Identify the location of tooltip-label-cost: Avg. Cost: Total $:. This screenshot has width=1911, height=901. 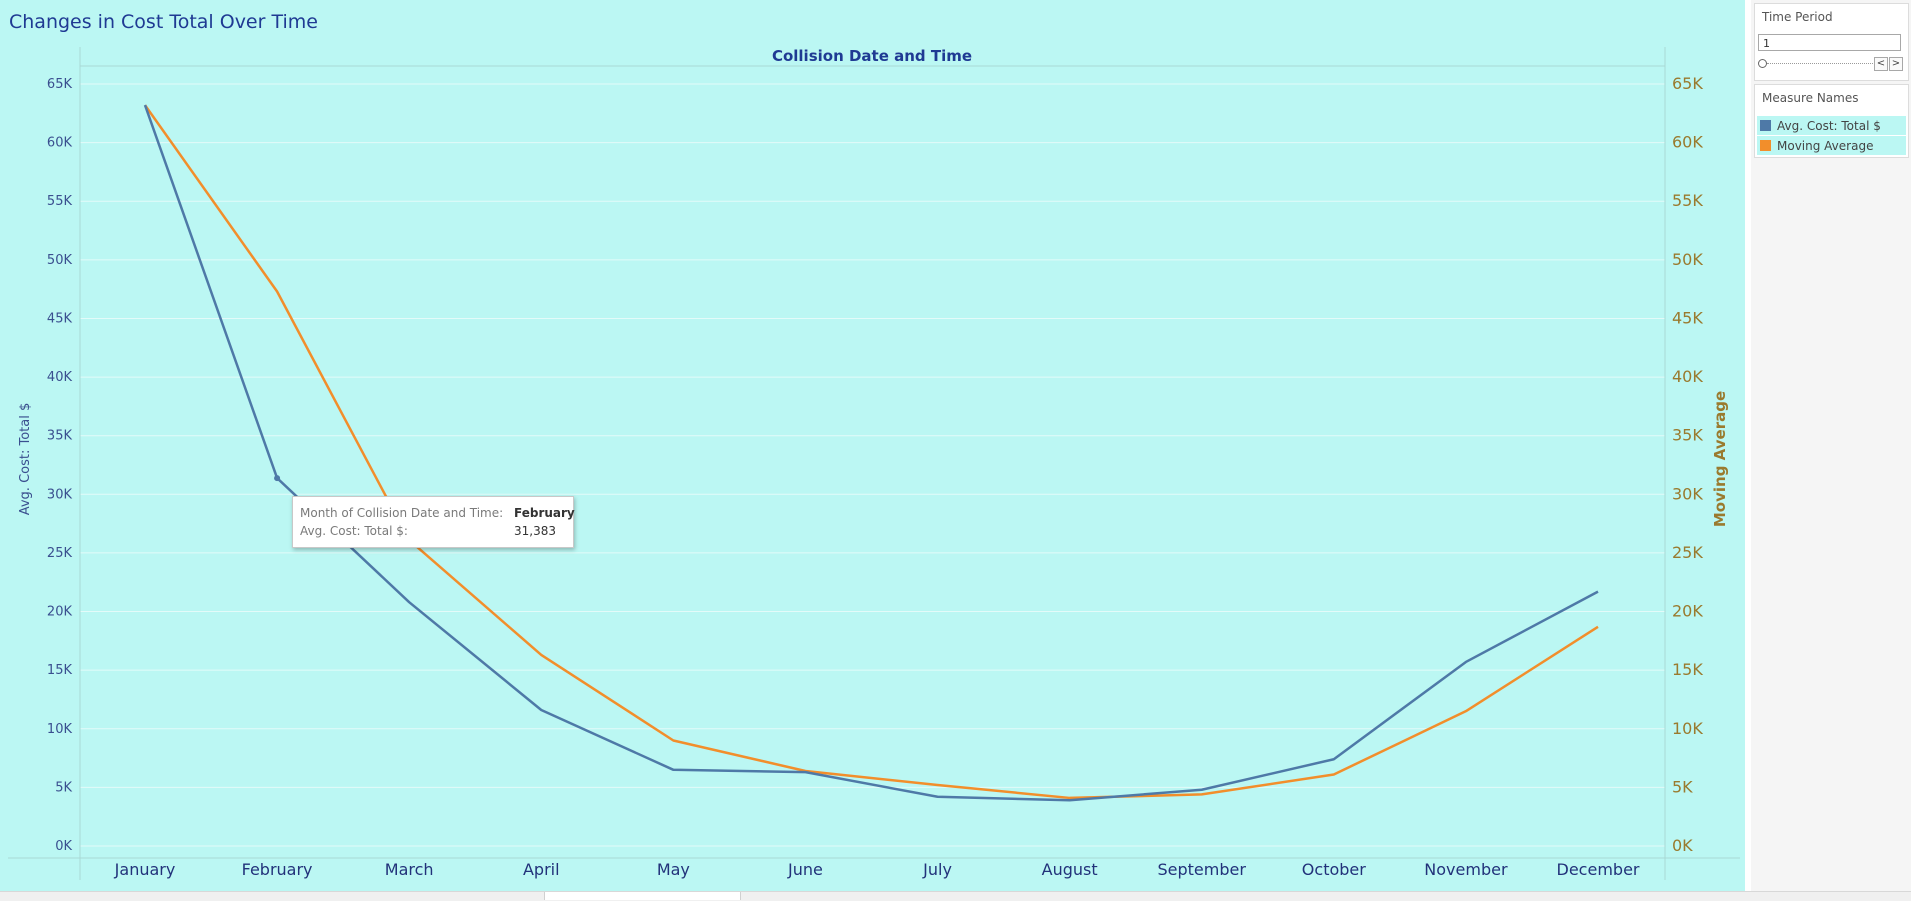
(354, 531).